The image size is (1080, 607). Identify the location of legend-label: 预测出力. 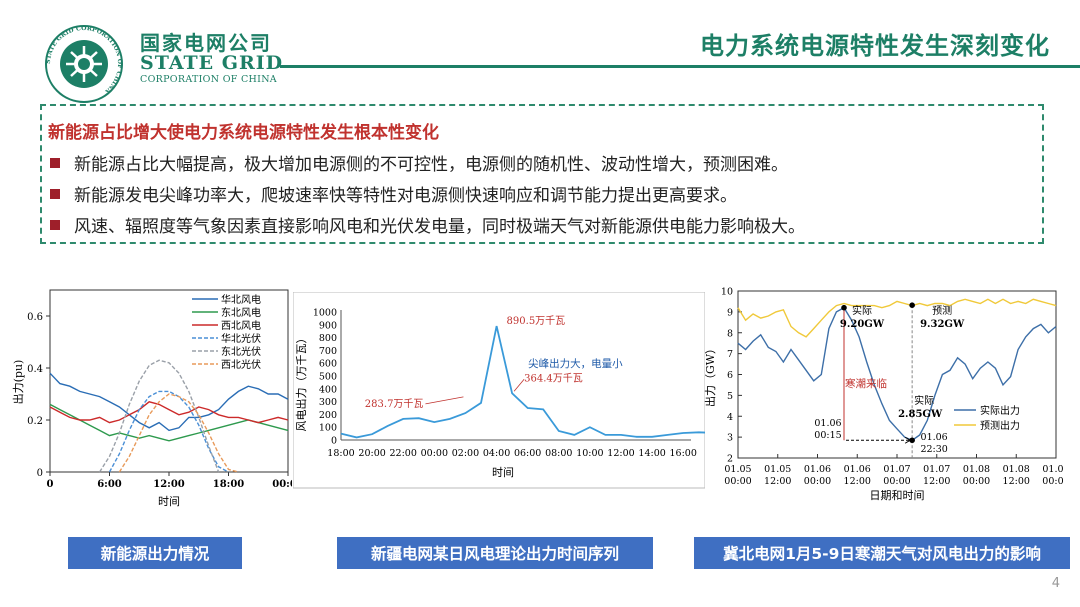
(1000, 425).